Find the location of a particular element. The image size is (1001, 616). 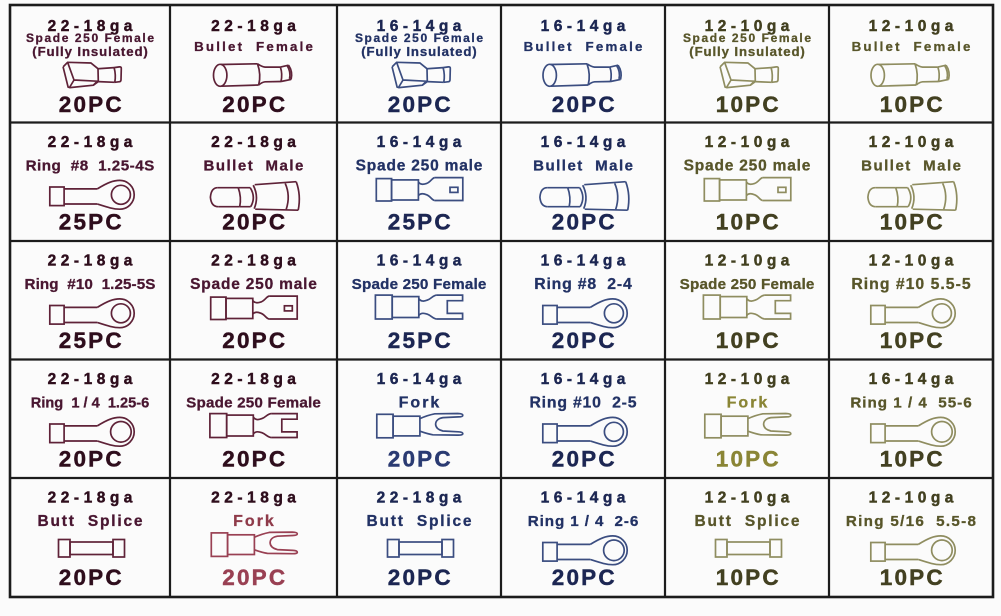

svg-text: Ring #8 2-4 is located at coordinates (583, 284).